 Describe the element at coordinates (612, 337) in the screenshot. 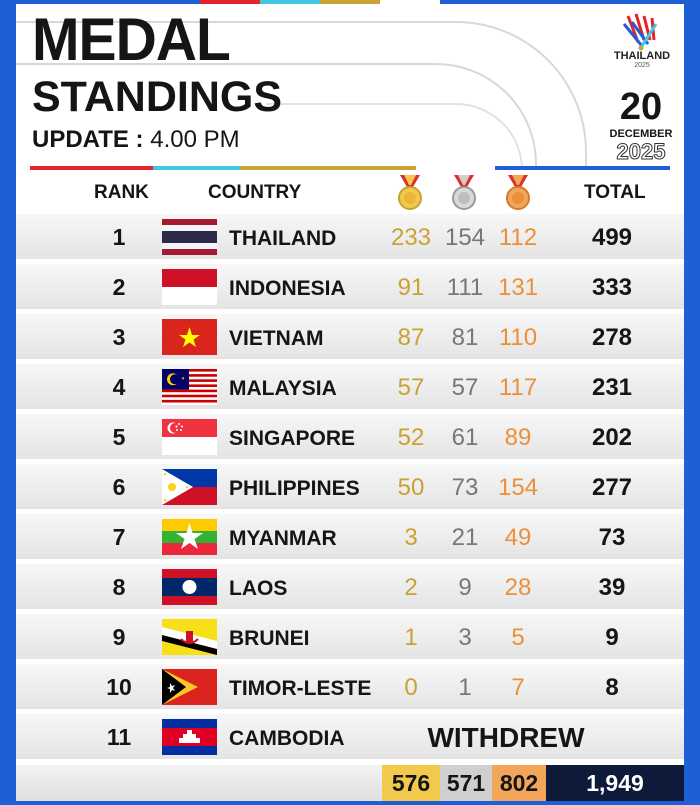

I see `total-cell: 278` at that location.